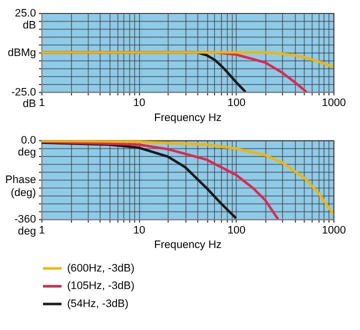 The width and height of the screenshot is (360, 330). What do you see at coordinates (97, 304) in the screenshot?
I see `legend-label: (54Hz, -3dB)` at bounding box center [97, 304].